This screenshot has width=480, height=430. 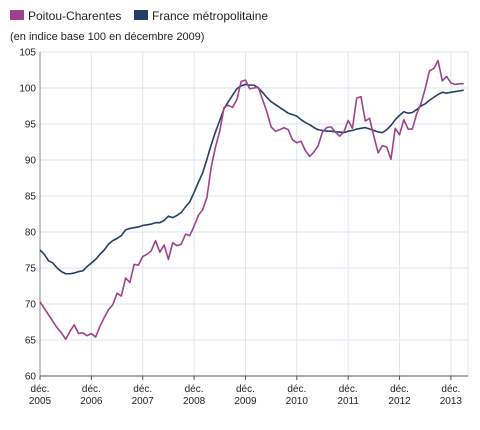 What do you see at coordinates (27, 89) in the screenshot?
I see `y-tick-label: 100` at bounding box center [27, 89].